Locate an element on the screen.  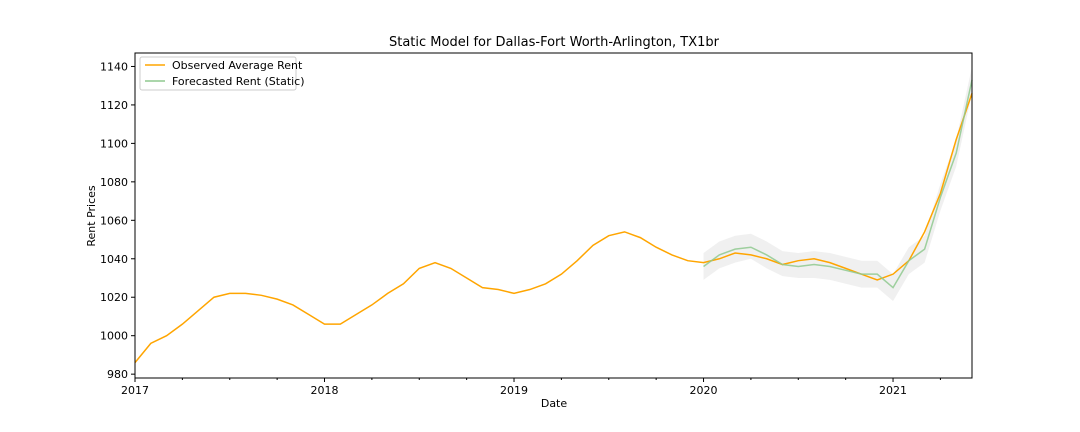
x-axis-label: Date is located at coordinates (554, 403).